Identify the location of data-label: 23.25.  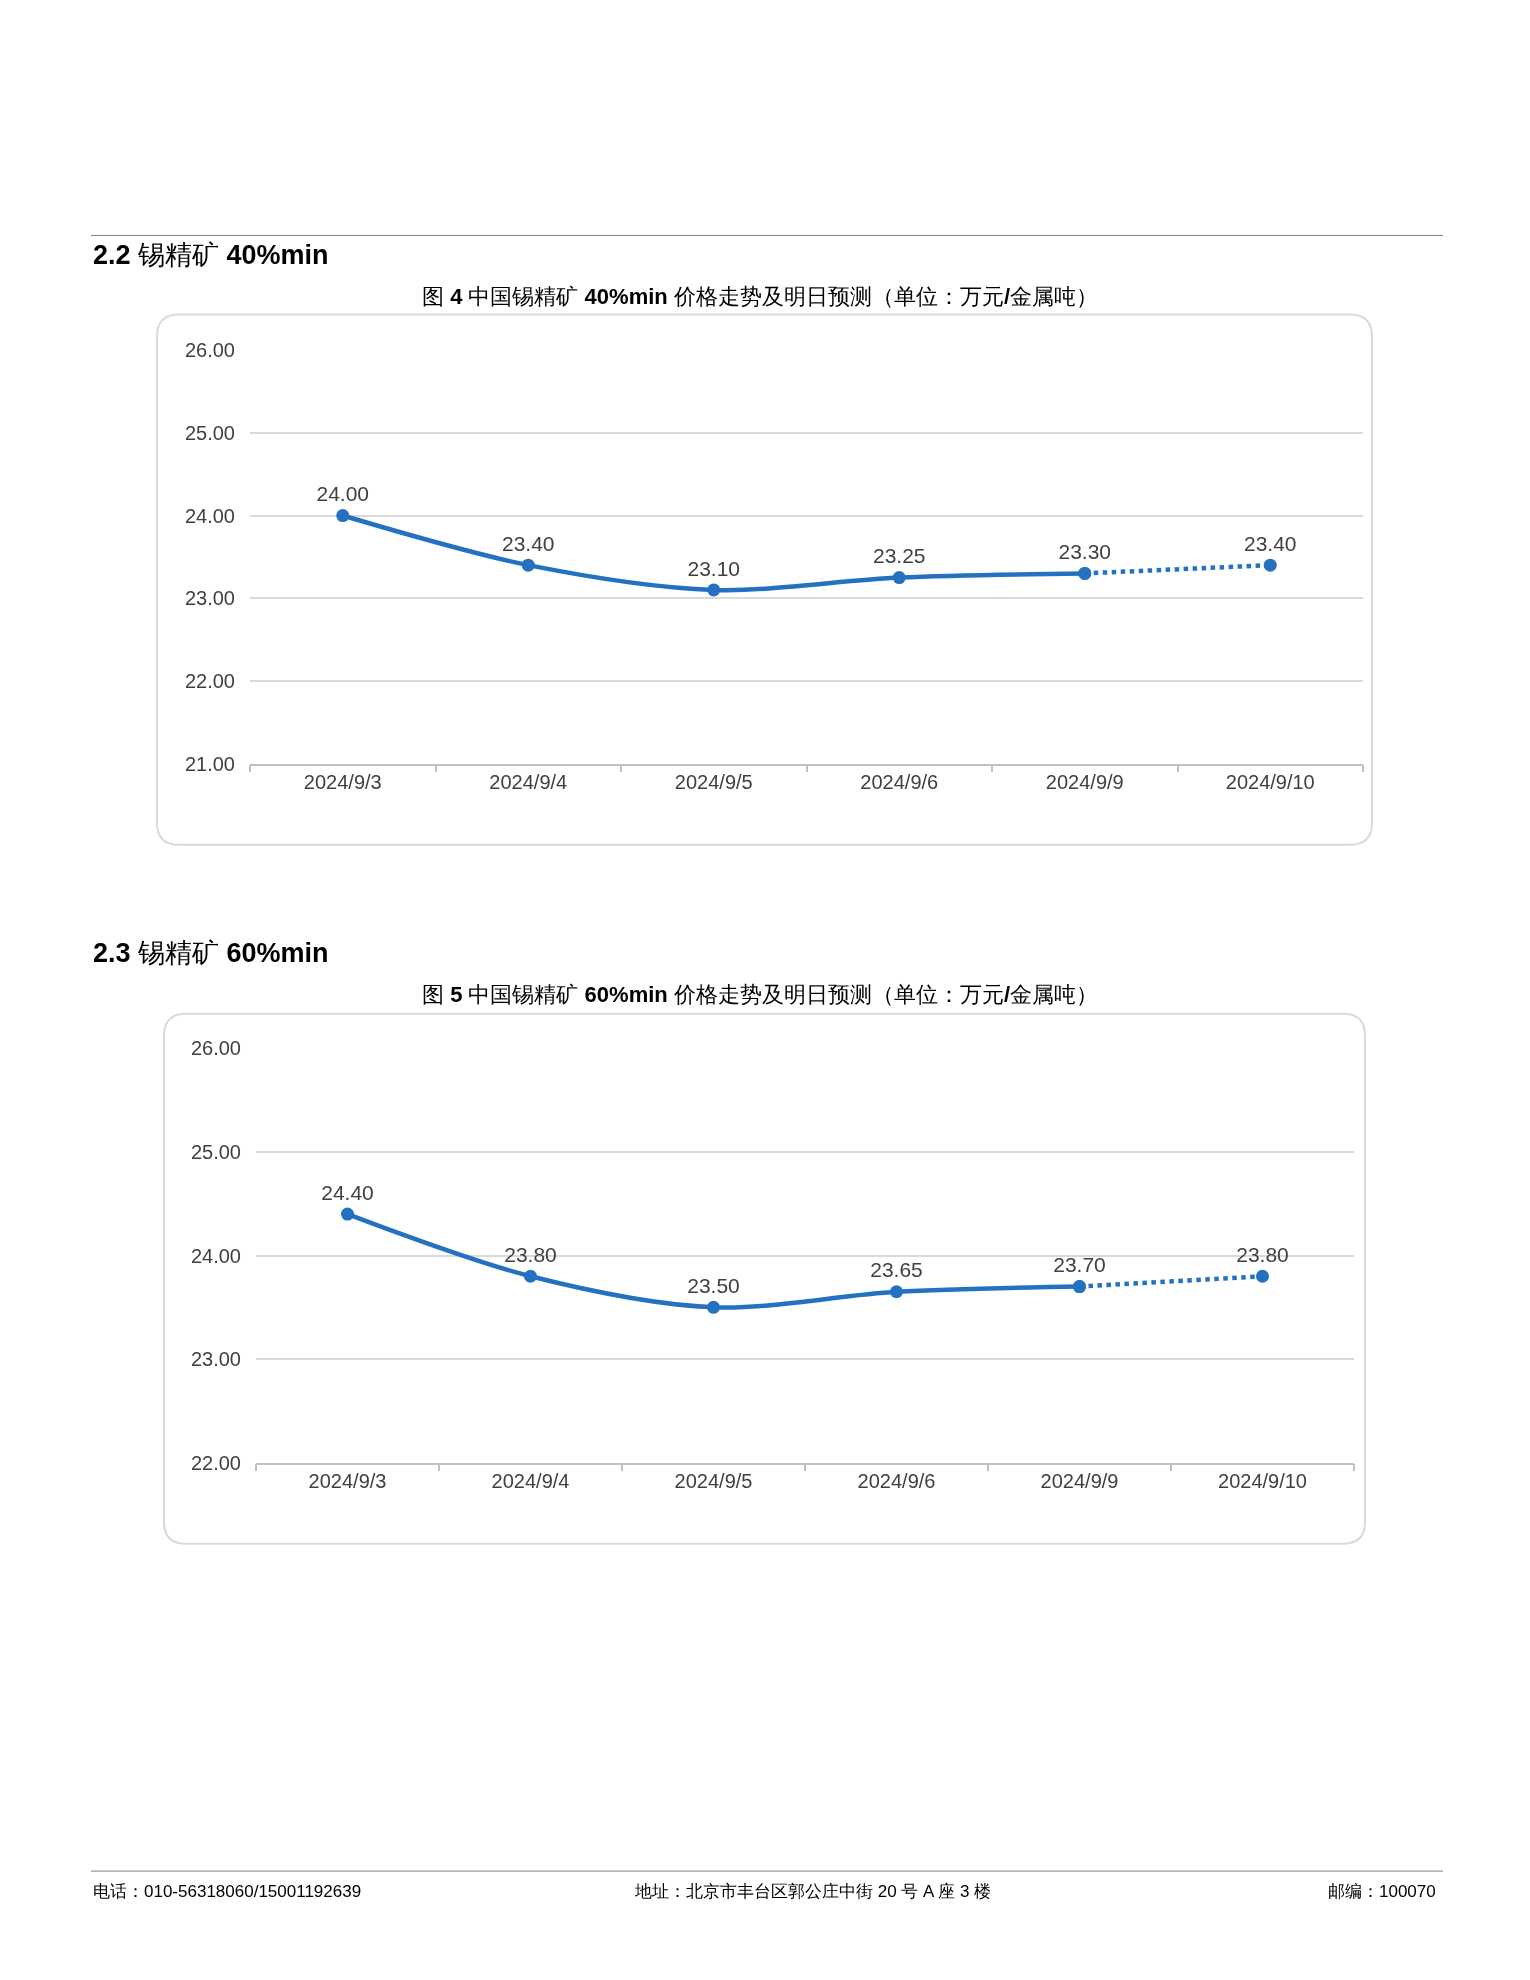
(899, 556).